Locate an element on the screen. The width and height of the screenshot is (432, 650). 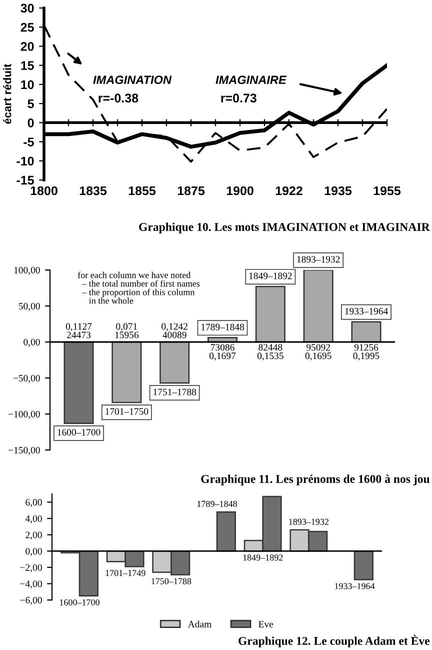
x-tick-label: 1922 is located at coordinates (289, 191).